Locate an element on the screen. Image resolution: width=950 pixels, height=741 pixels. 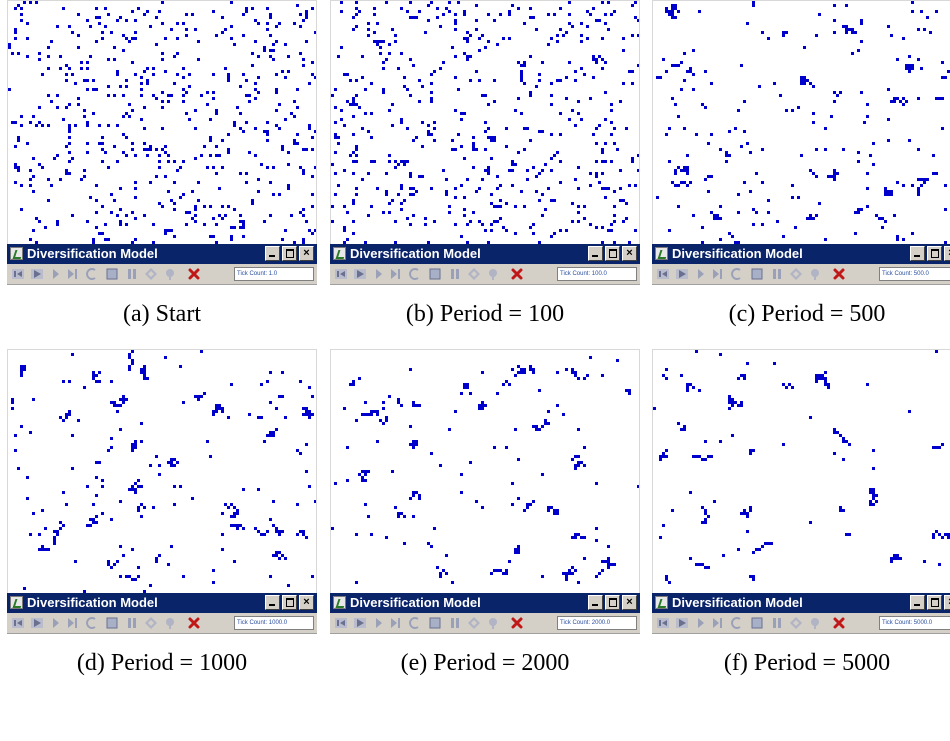
app-icon is located at coordinates (16, 253).